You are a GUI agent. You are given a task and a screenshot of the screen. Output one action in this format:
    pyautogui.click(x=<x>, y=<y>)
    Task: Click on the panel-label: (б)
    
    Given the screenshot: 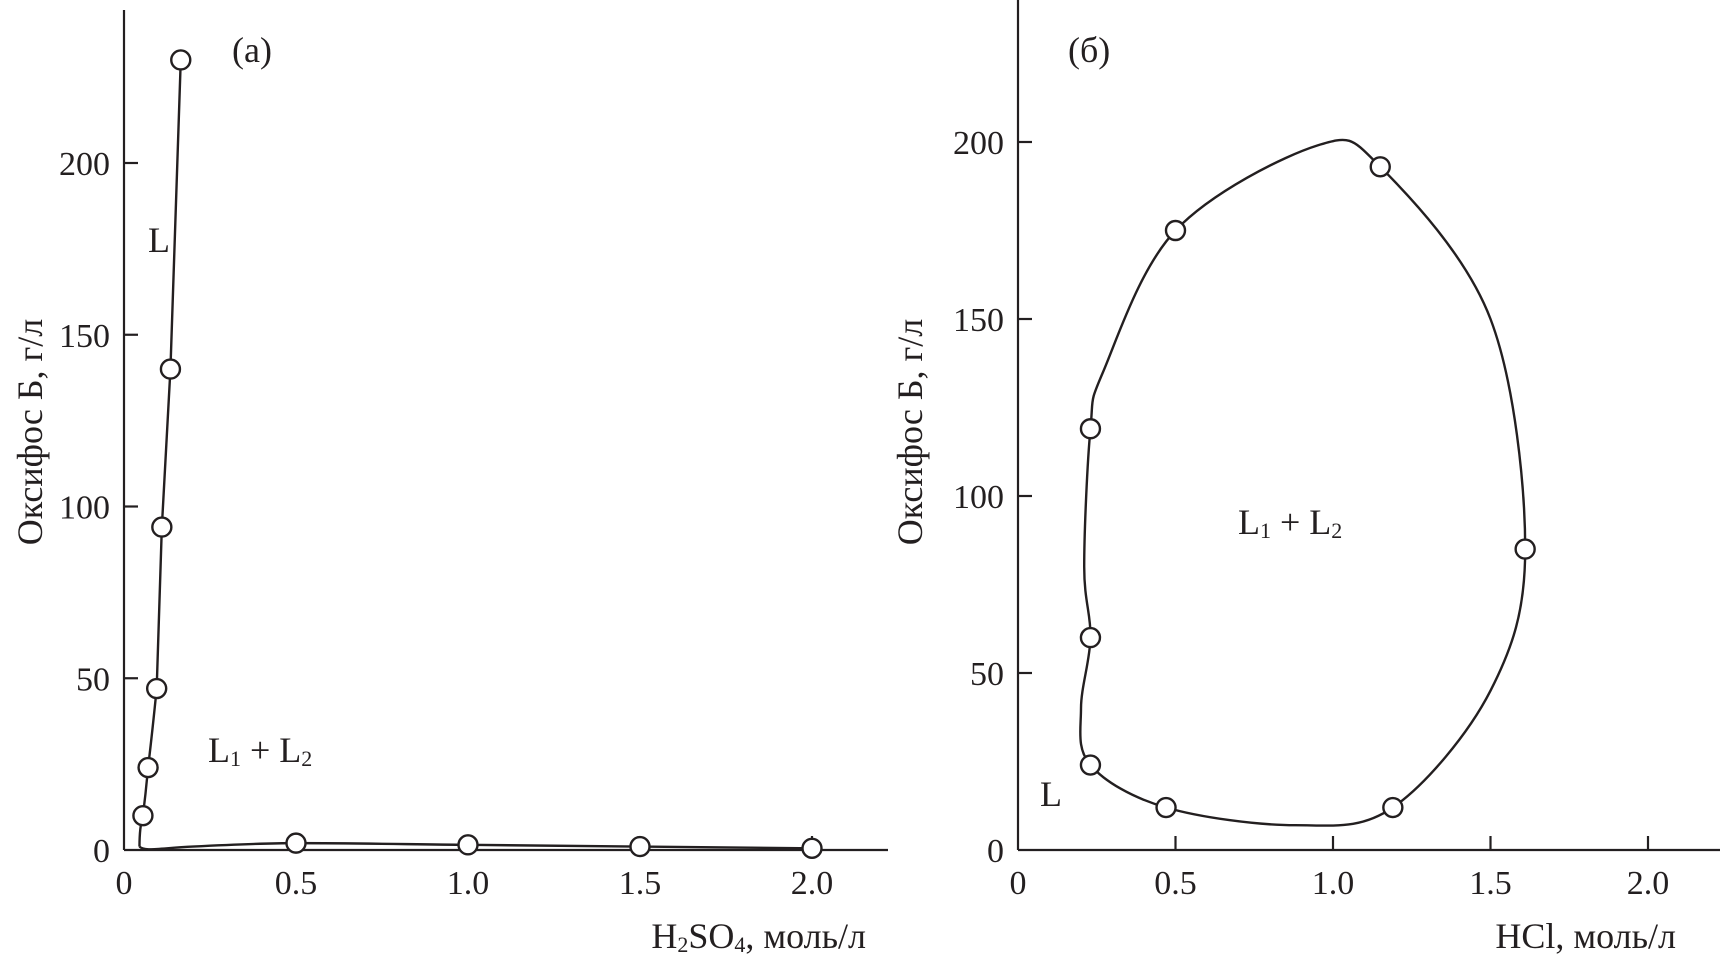 What is the action you would take?
    pyautogui.click(x=1089, y=50)
    